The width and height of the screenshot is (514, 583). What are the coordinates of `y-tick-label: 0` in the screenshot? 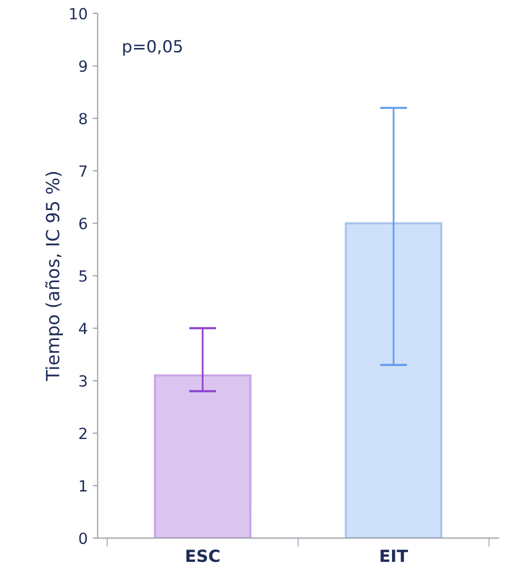 It's located at (83, 538).